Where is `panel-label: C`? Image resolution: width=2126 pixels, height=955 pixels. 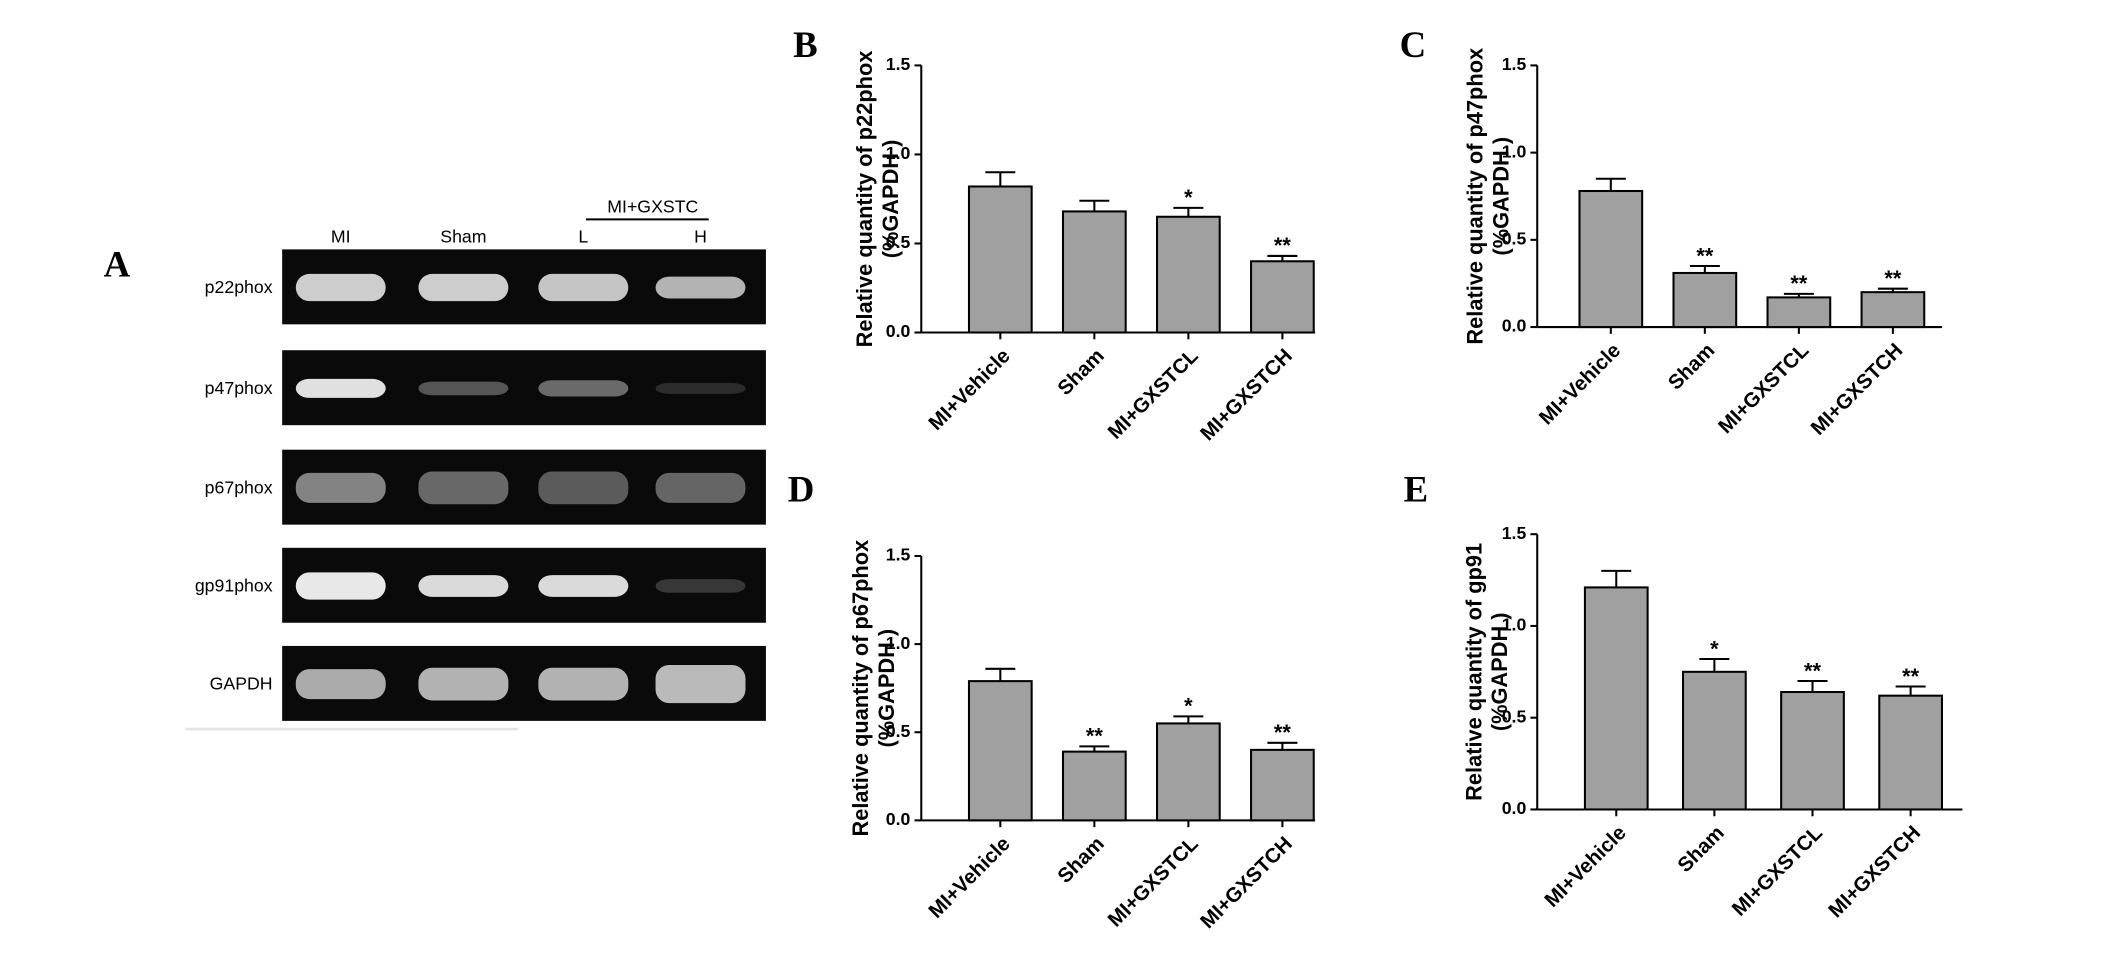
panel-label: C is located at coordinates (1413, 44).